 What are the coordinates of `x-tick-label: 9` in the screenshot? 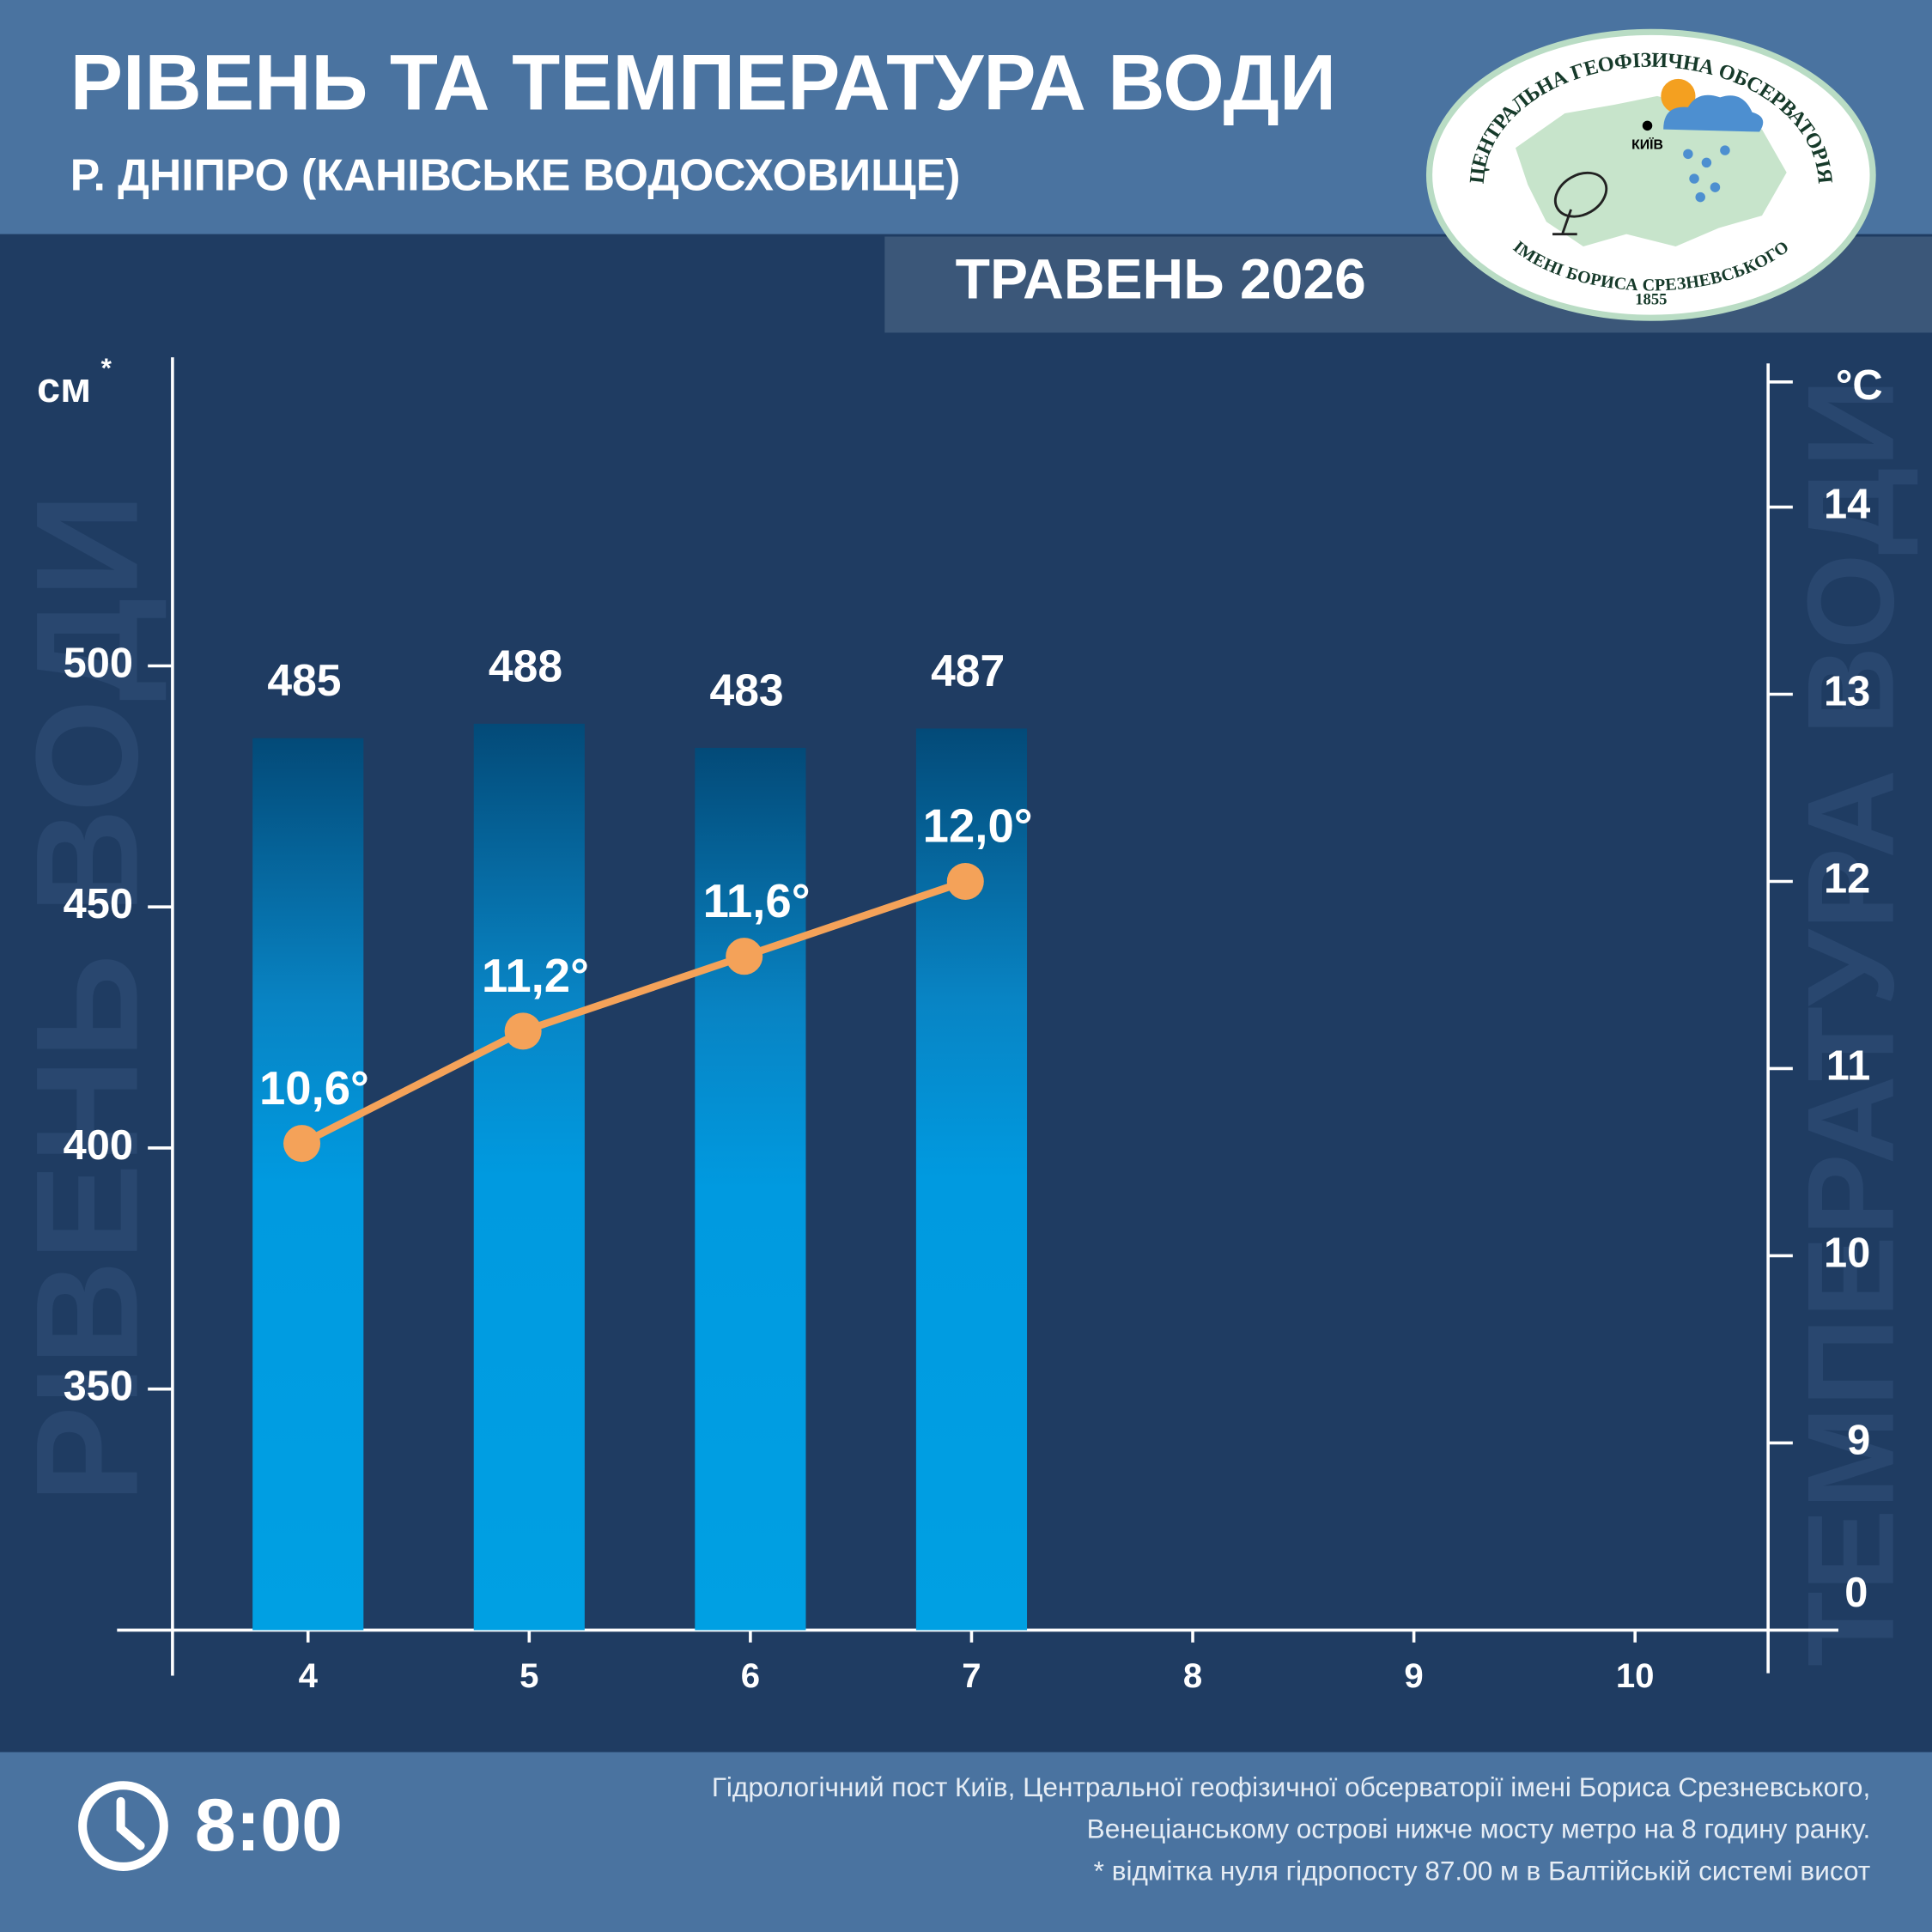 It's located at (1414, 1675).